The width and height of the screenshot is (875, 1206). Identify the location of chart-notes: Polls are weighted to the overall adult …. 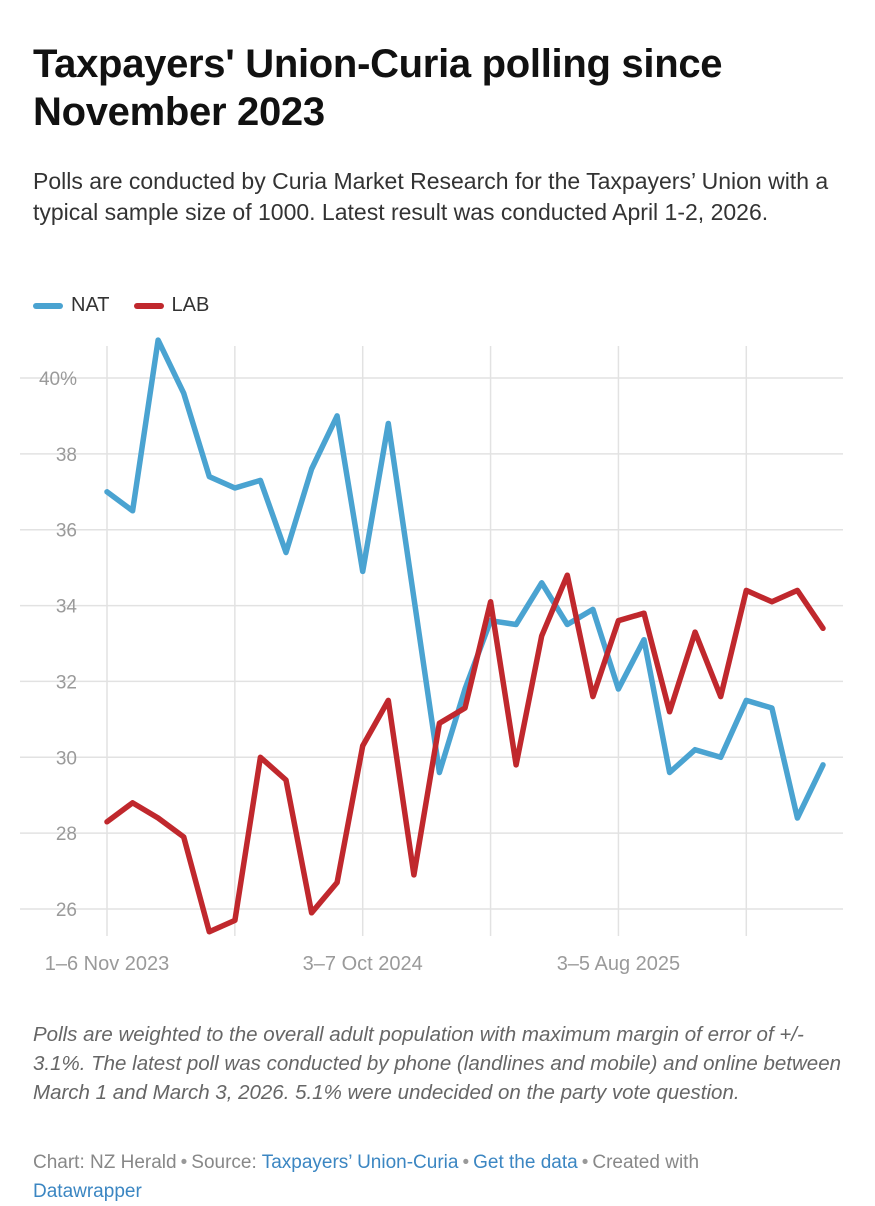
(437, 1063).